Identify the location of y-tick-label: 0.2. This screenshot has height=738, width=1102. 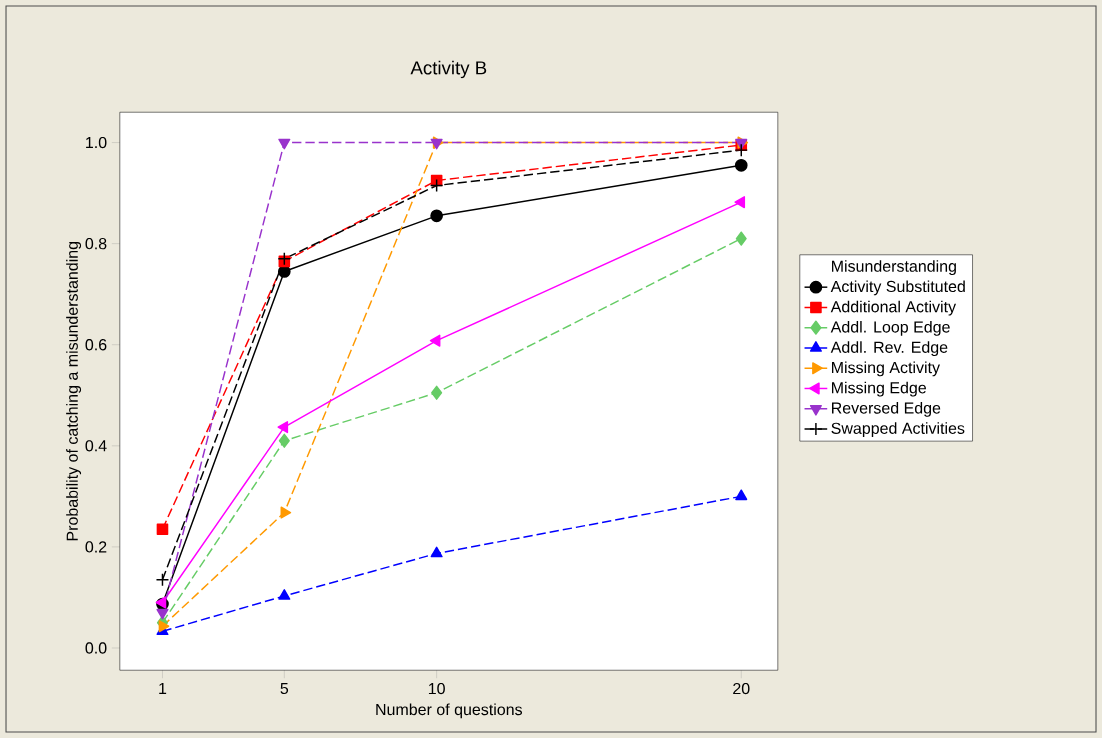
(96, 547).